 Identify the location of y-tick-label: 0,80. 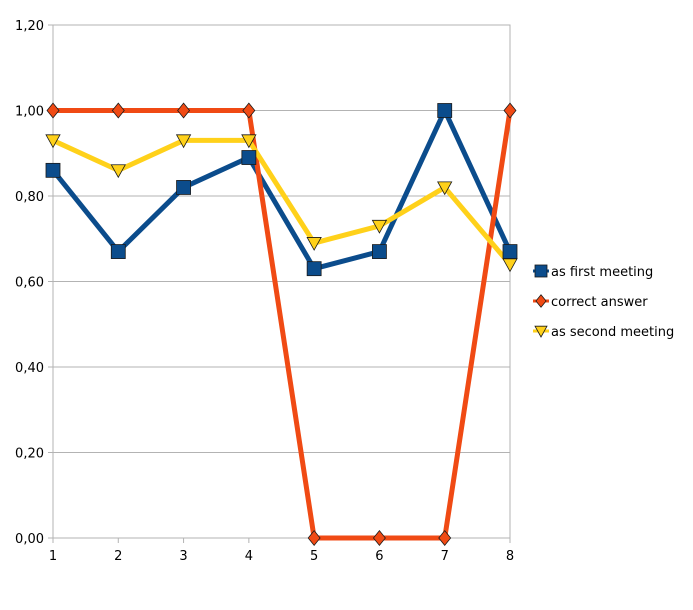
(29, 197).